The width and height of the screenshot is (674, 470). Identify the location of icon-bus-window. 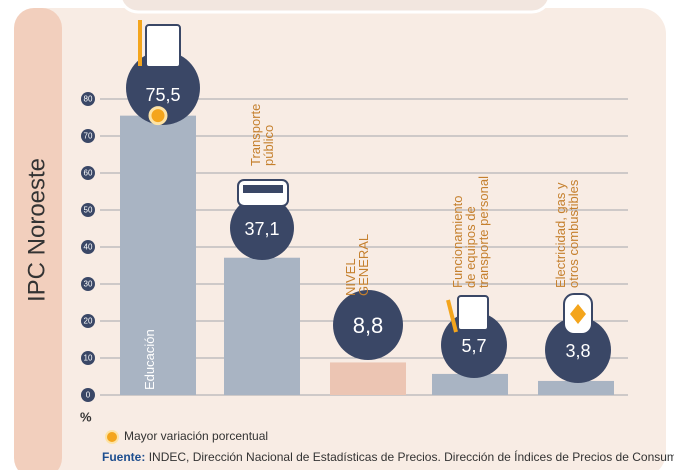
(263, 189).